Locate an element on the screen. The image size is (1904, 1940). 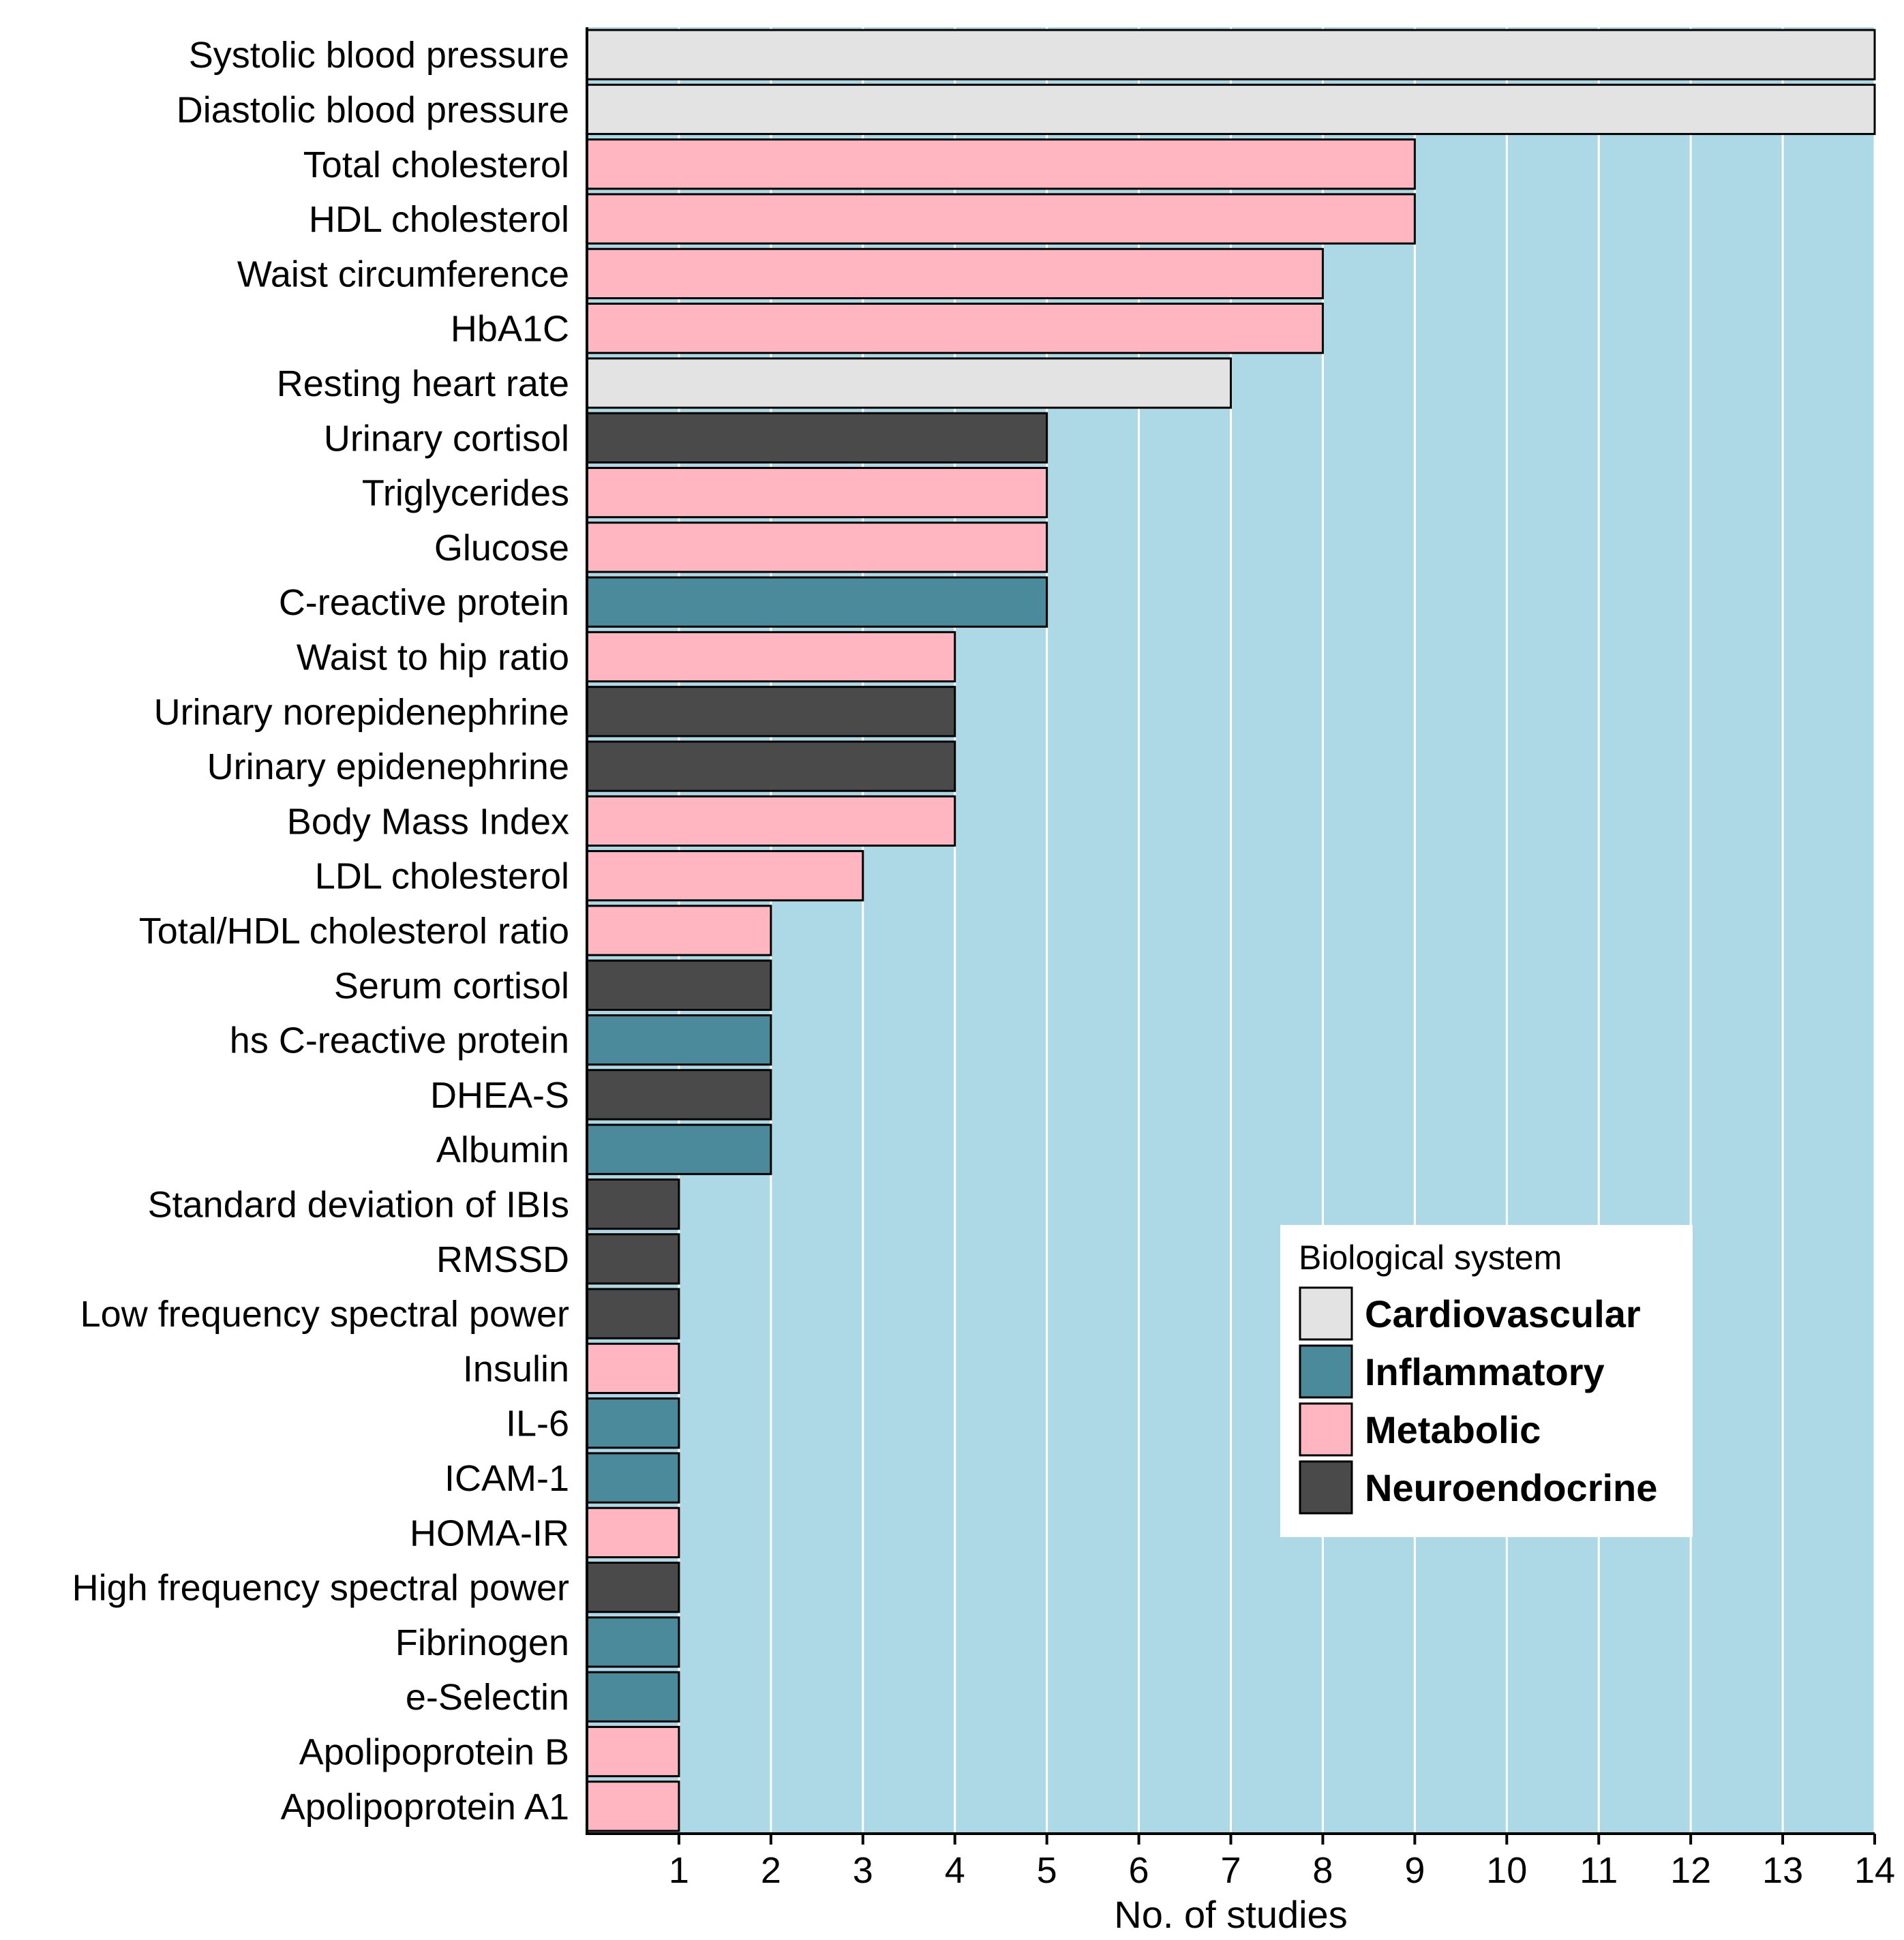
category-label: Urinary cortisol is located at coordinates (446, 438).